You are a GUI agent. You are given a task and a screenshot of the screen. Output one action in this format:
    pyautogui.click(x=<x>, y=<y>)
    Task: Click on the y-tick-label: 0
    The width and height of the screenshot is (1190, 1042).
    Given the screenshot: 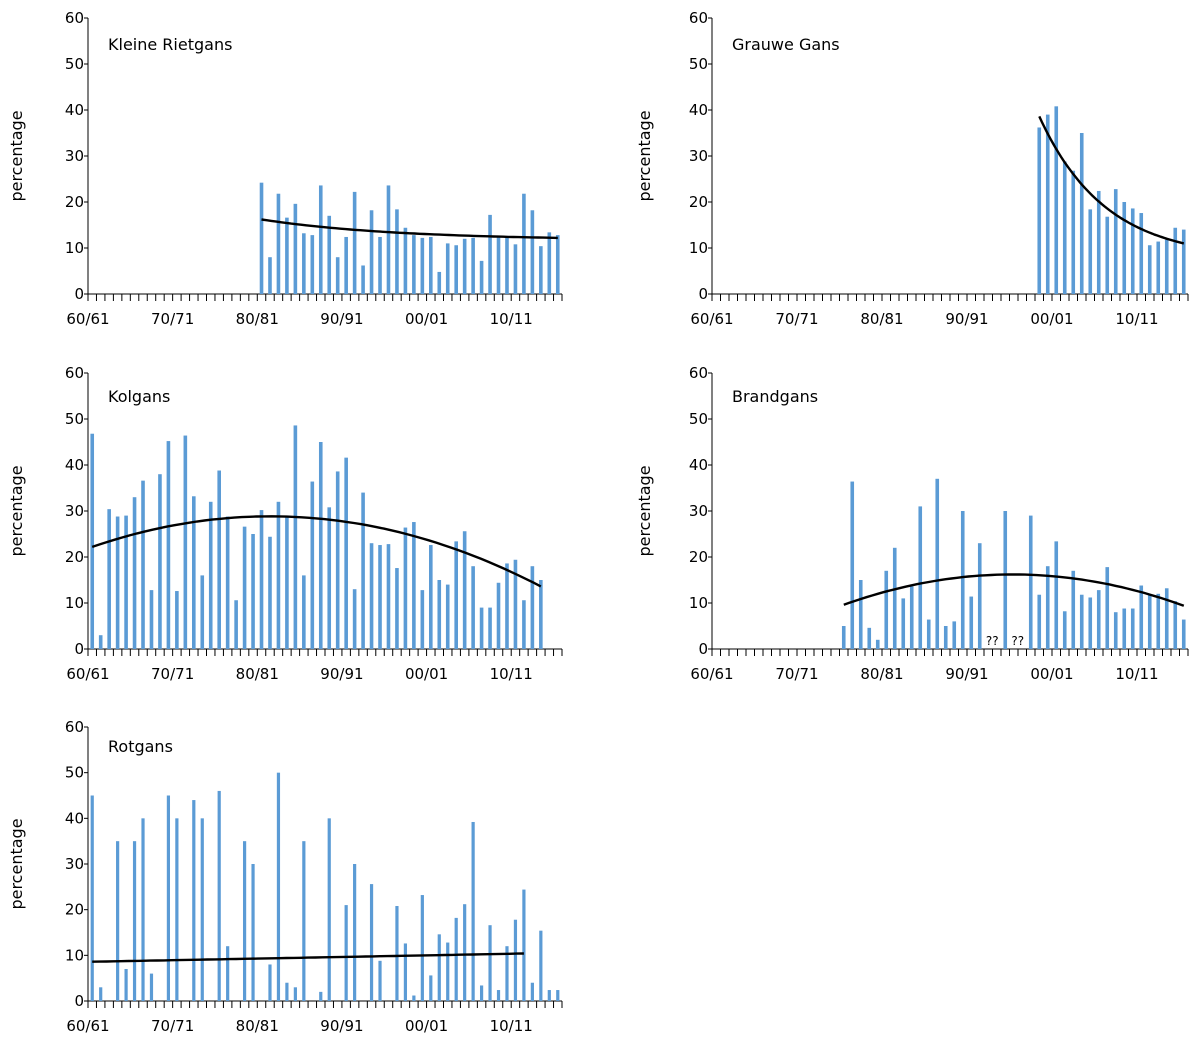 What is the action you would take?
    pyautogui.click(x=703, y=649)
    